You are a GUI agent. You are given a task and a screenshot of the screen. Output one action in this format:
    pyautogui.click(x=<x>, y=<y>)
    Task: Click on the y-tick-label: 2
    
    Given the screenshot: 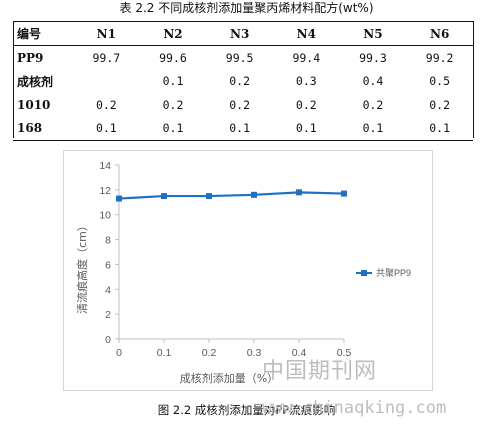 What is the action you would take?
    pyautogui.click(x=108, y=315)
    